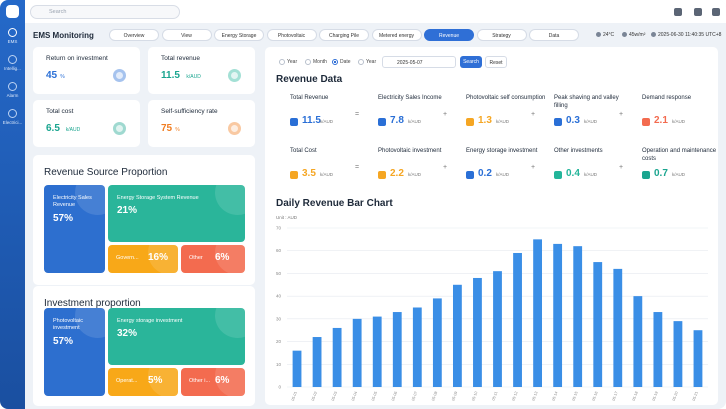  Describe the element at coordinates (354, 396) in the screenshot. I see `x-tick-label: 05-04` at that location.